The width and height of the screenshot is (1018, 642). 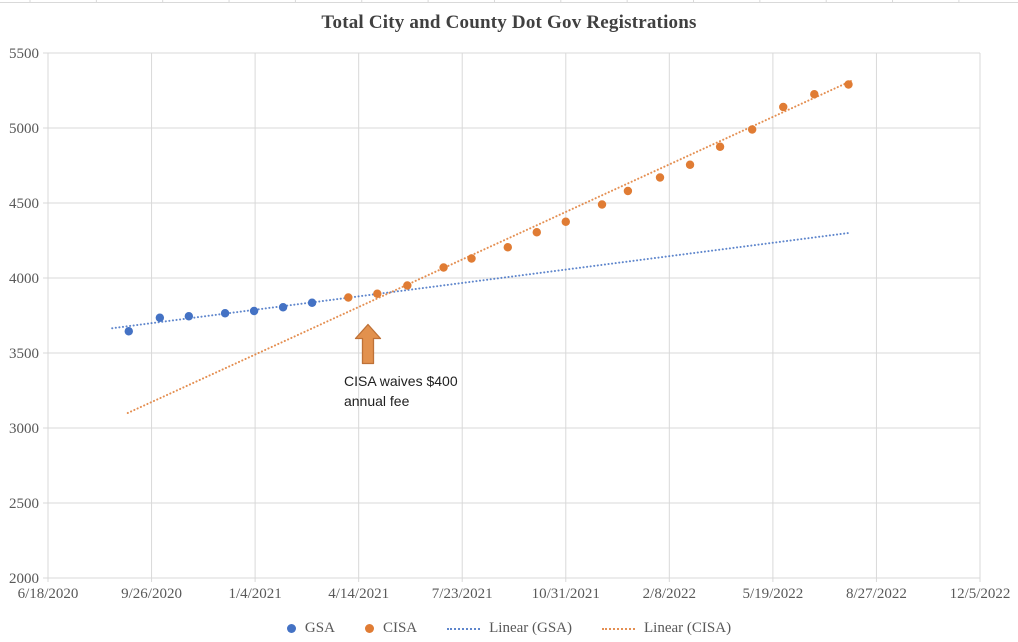 I want to click on legend-label: GSA, so click(x=319, y=628).